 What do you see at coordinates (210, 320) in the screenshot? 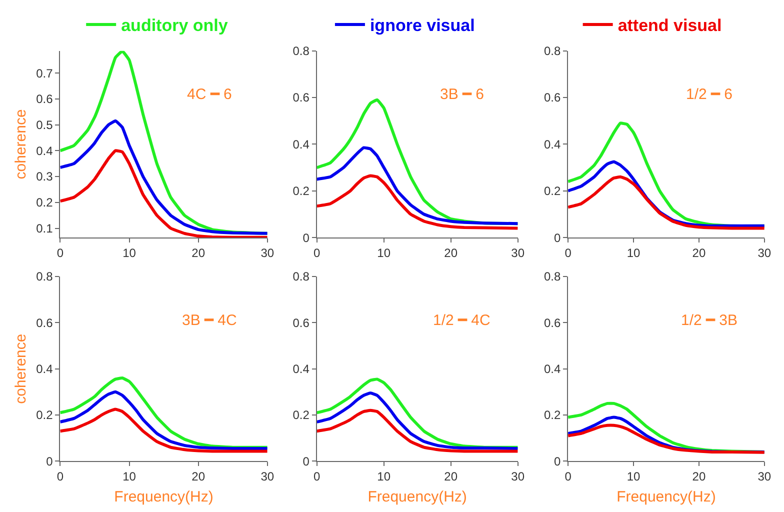
I see `annotation: 3B ━ 4C` at bounding box center [210, 320].